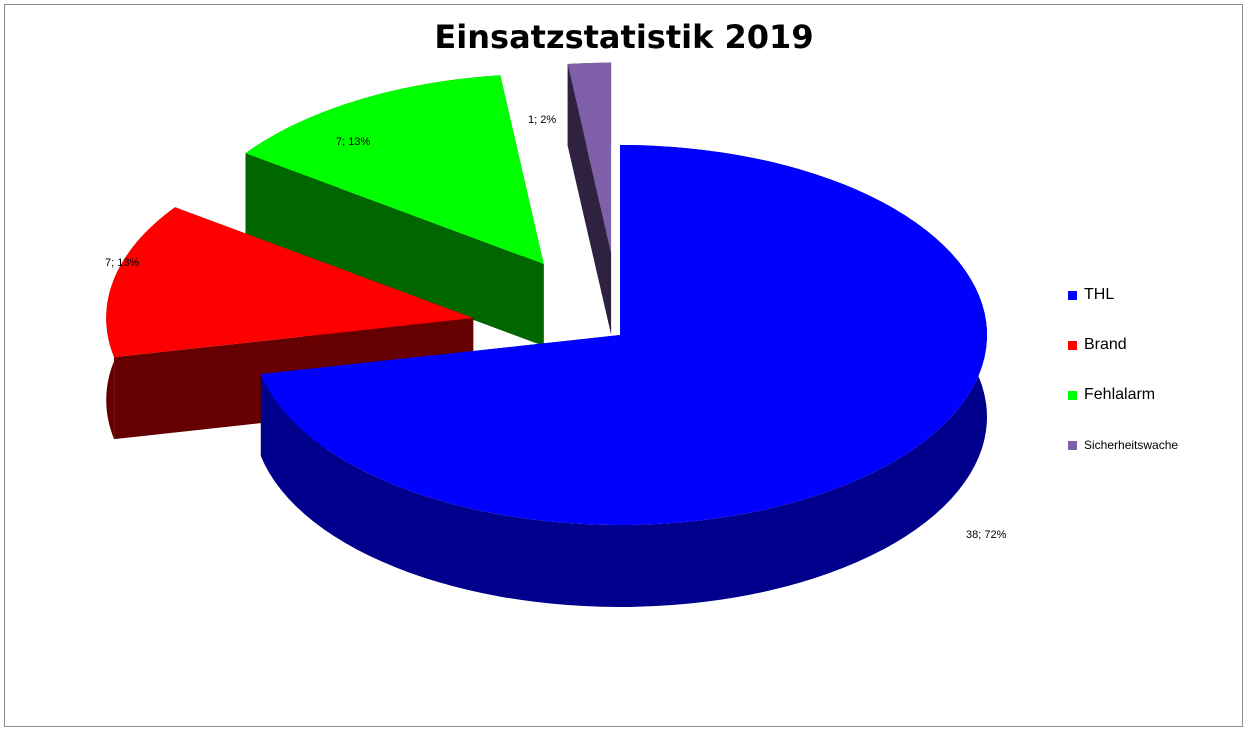 This screenshot has height=733, width=1251. I want to click on legend-swatch-fehlalarm, so click(1072, 395).